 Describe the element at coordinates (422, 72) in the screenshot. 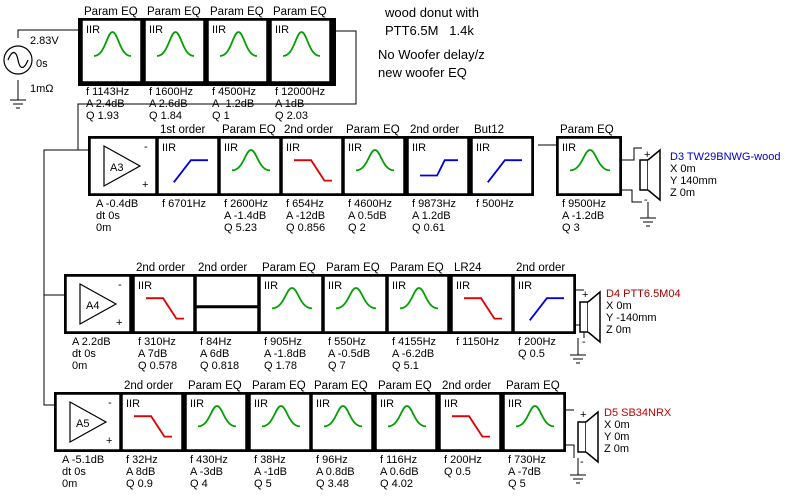

I see `note-line-4: new woofer EQ` at that location.